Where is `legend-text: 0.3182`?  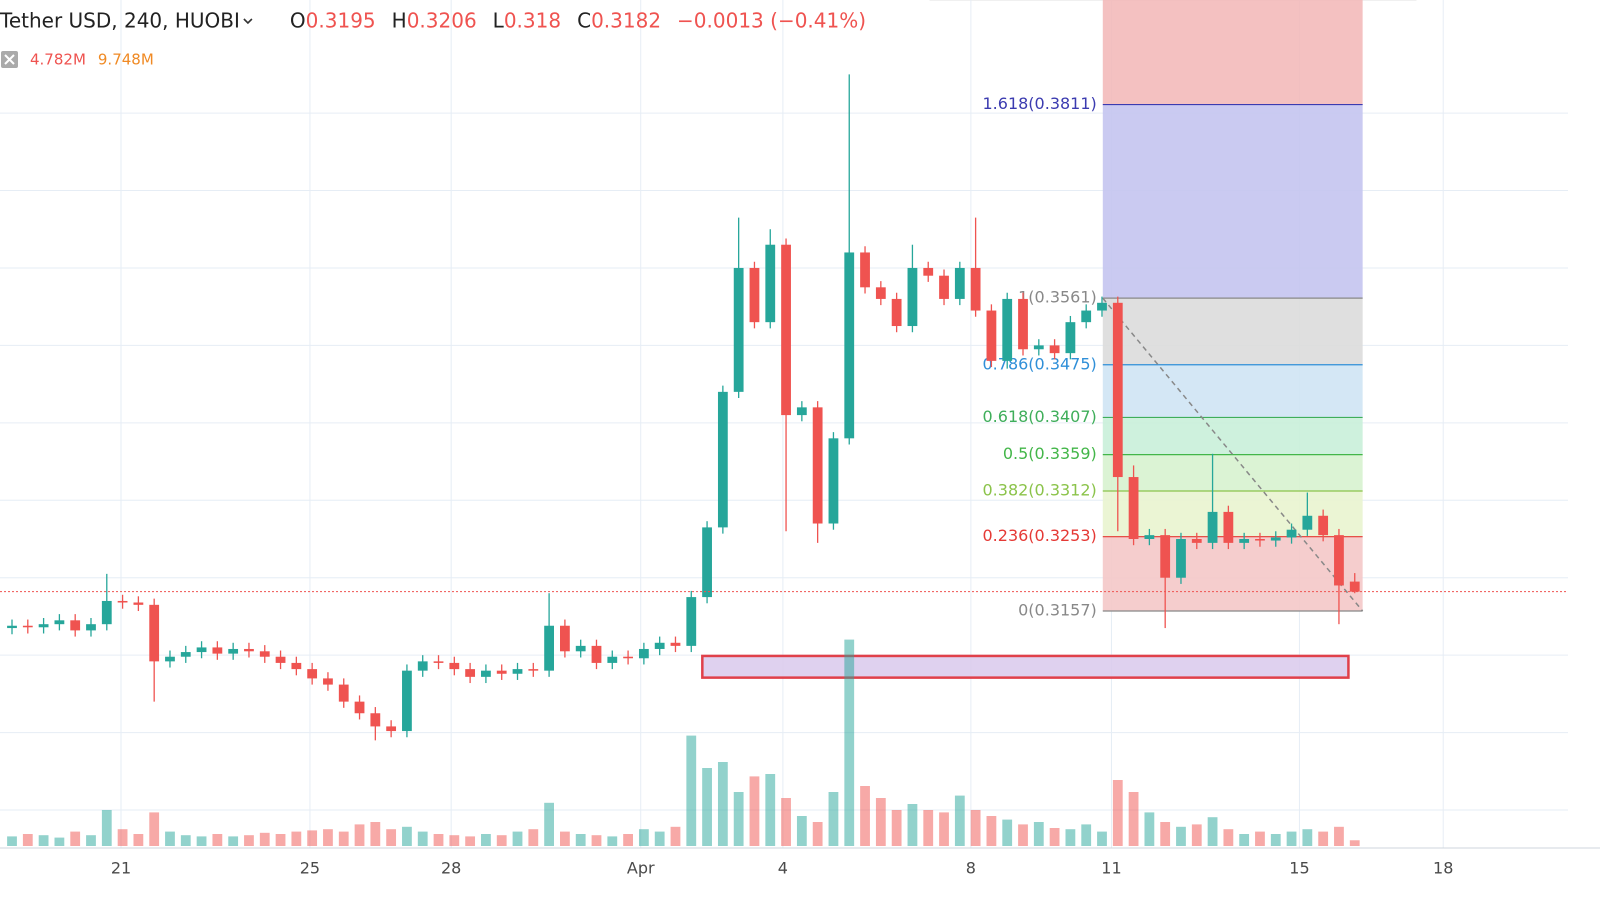 legend-text: 0.3182 is located at coordinates (626, 21).